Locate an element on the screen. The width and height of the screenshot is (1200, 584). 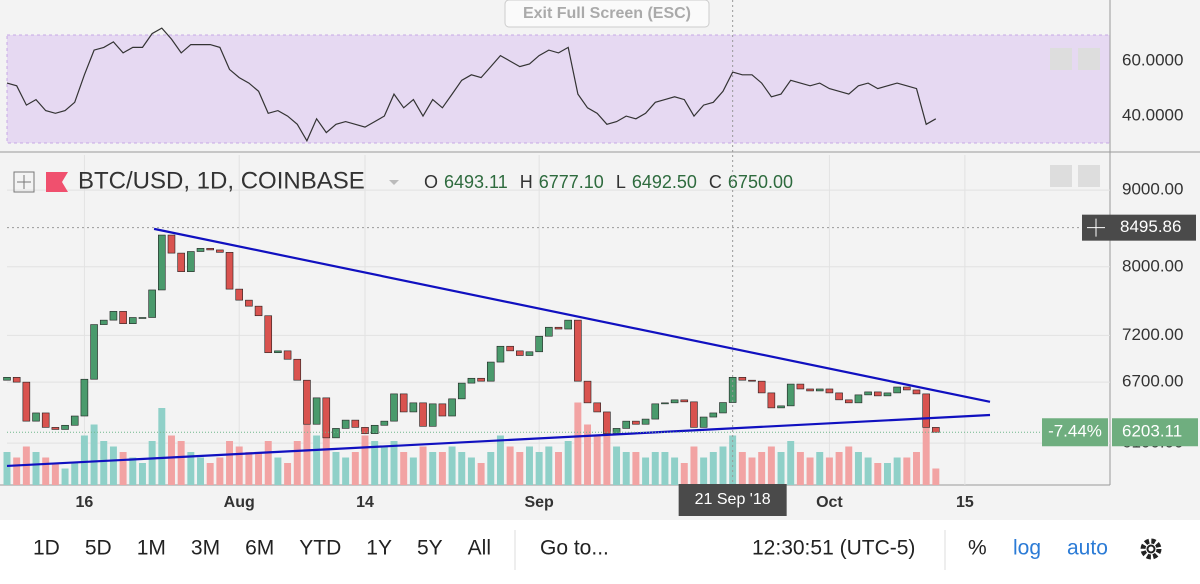
ohlc-key: H is located at coordinates (526, 182).